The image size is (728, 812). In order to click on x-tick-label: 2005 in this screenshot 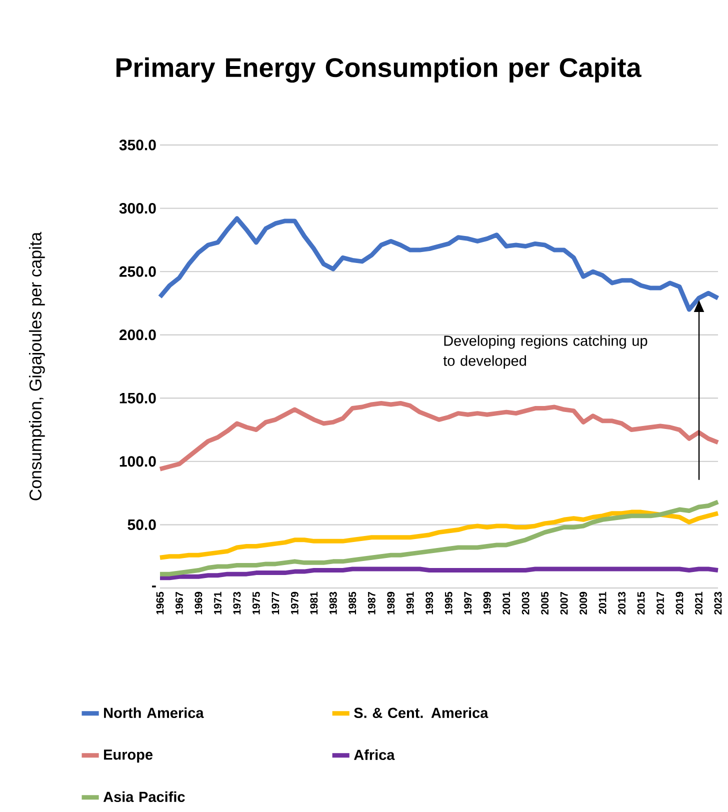, I will do `click(545, 603)`.